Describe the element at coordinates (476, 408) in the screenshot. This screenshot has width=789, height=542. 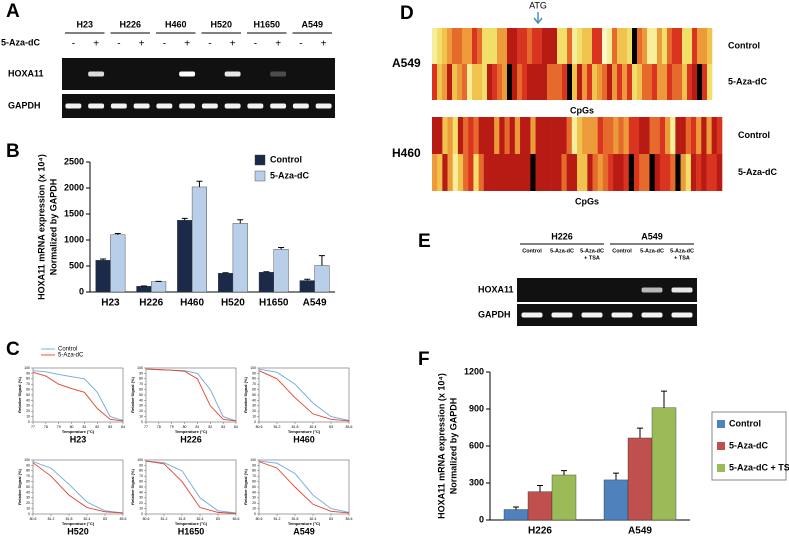
I see `label: 900` at that location.